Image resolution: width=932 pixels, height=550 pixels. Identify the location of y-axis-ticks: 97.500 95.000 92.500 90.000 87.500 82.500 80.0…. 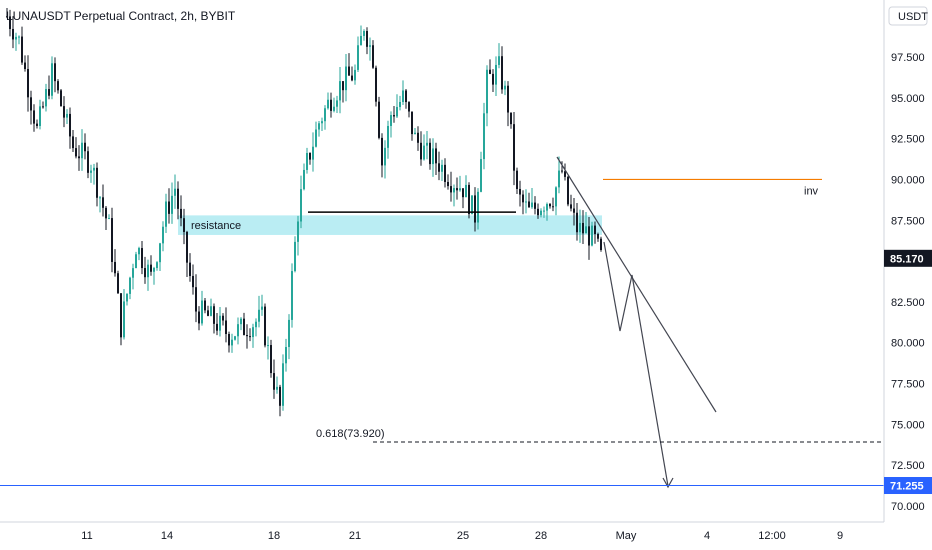
(908, 282).